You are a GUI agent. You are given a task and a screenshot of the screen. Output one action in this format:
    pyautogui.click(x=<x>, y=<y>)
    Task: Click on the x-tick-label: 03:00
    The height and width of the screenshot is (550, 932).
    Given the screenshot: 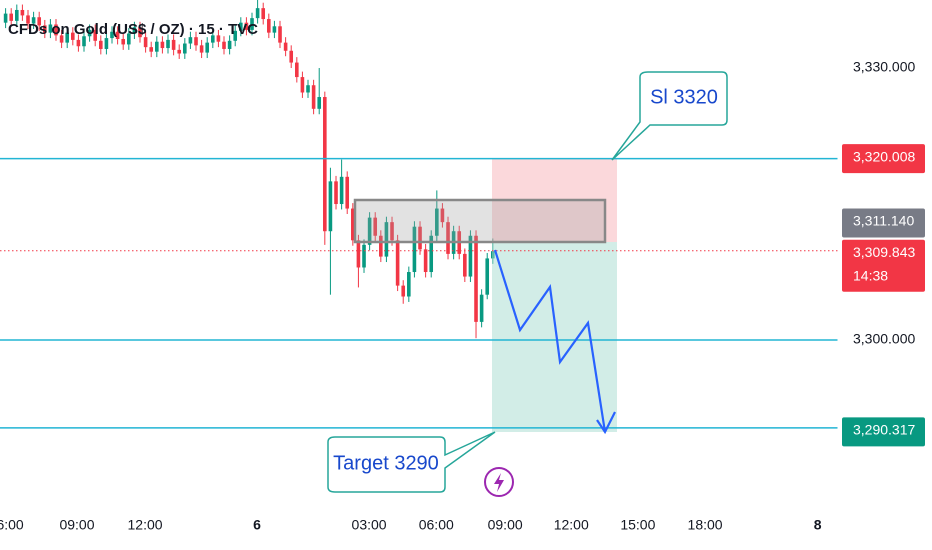 What is the action you would take?
    pyautogui.click(x=369, y=525)
    